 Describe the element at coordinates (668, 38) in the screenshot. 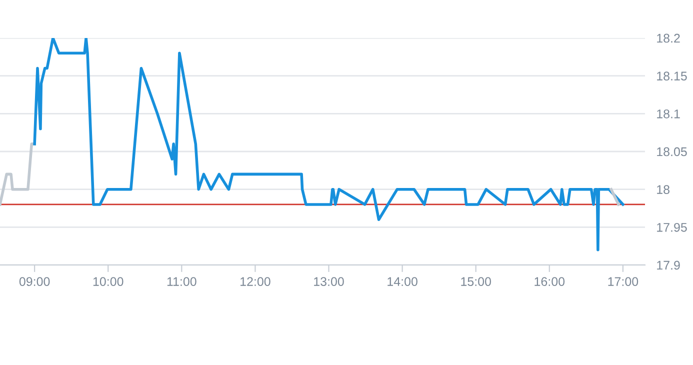

I see `y-tick-label: 18.2` at that location.